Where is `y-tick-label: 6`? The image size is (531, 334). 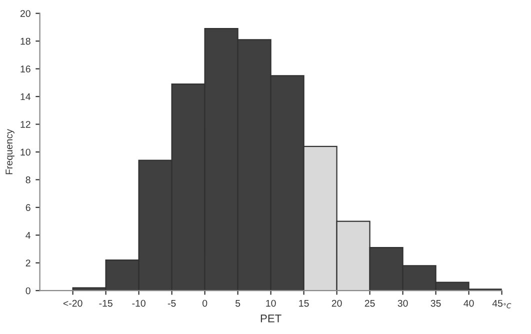
y-tick-label: 6 is located at coordinates (28, 208).